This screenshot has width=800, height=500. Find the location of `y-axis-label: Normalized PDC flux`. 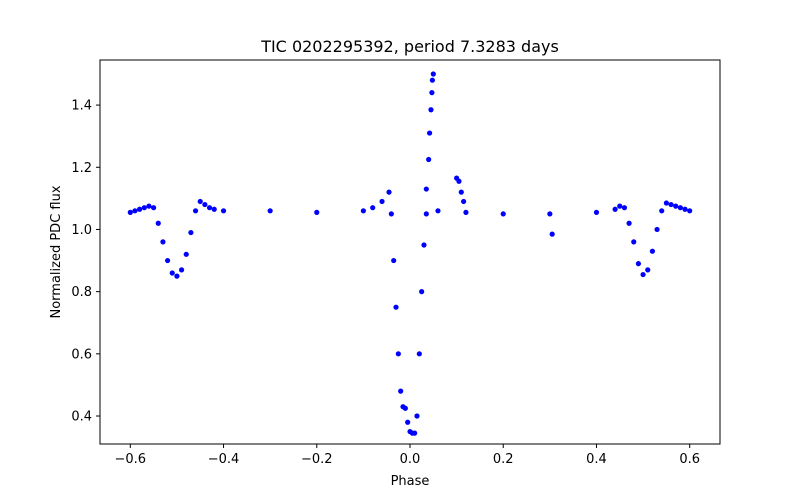

y-axis-label: Normalized PDC flux is located at coordinates (56, 251).